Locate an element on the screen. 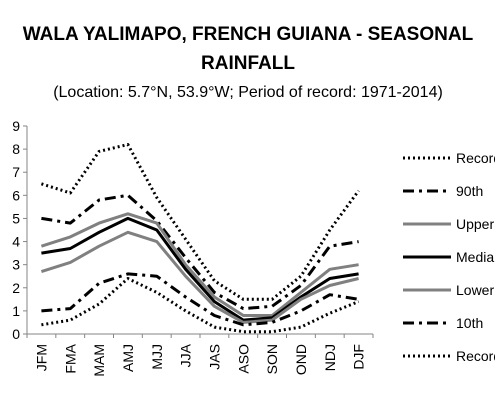  y-tick-label: 5 is located at coordinates (16, 218).